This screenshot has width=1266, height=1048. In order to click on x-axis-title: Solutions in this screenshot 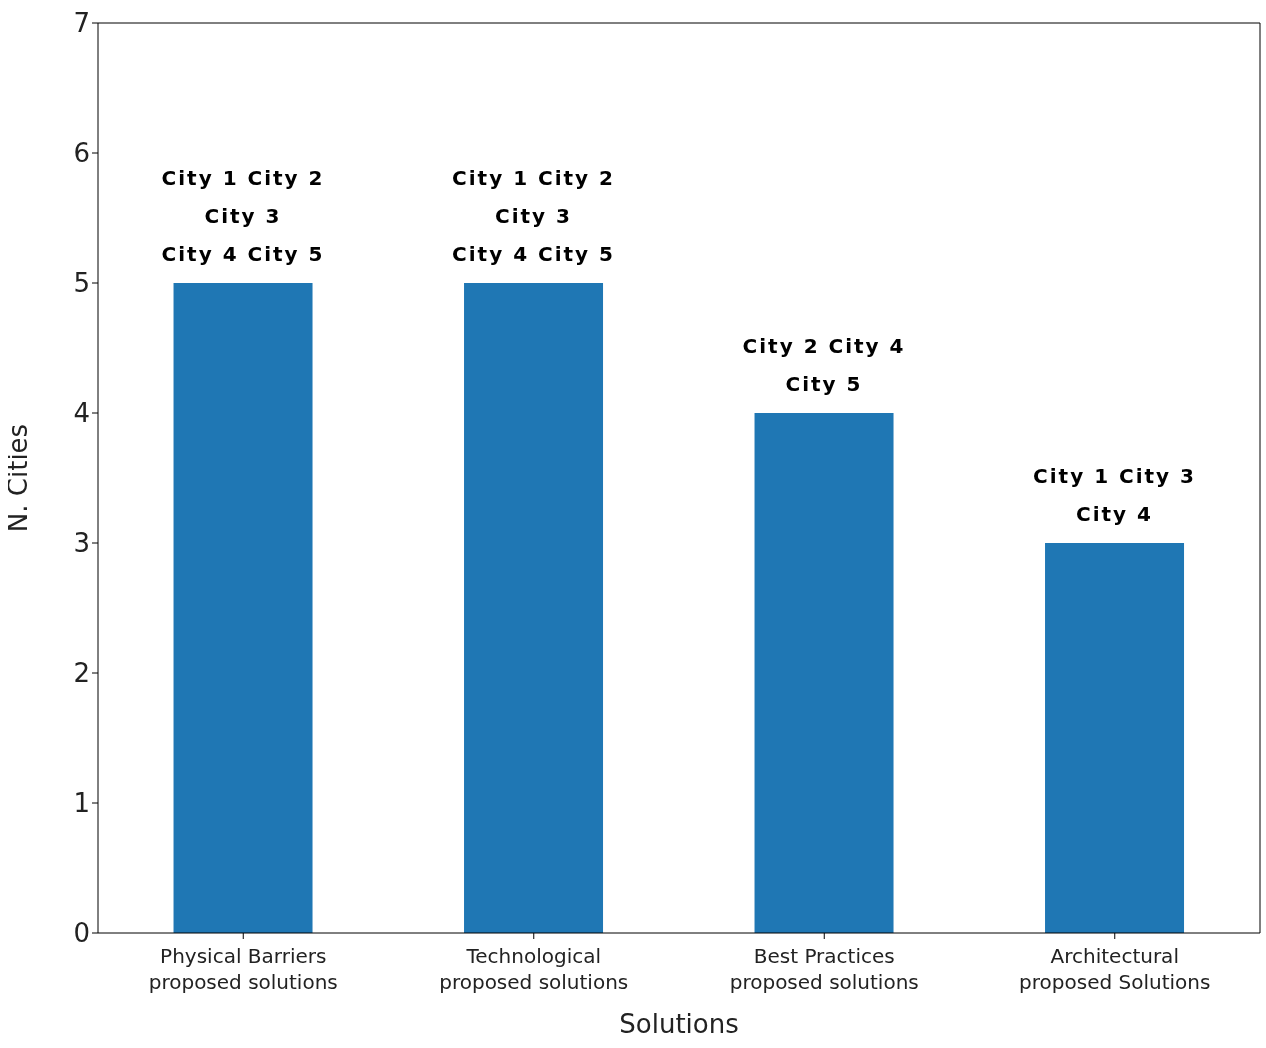, I will do `click(679, 1024)`.